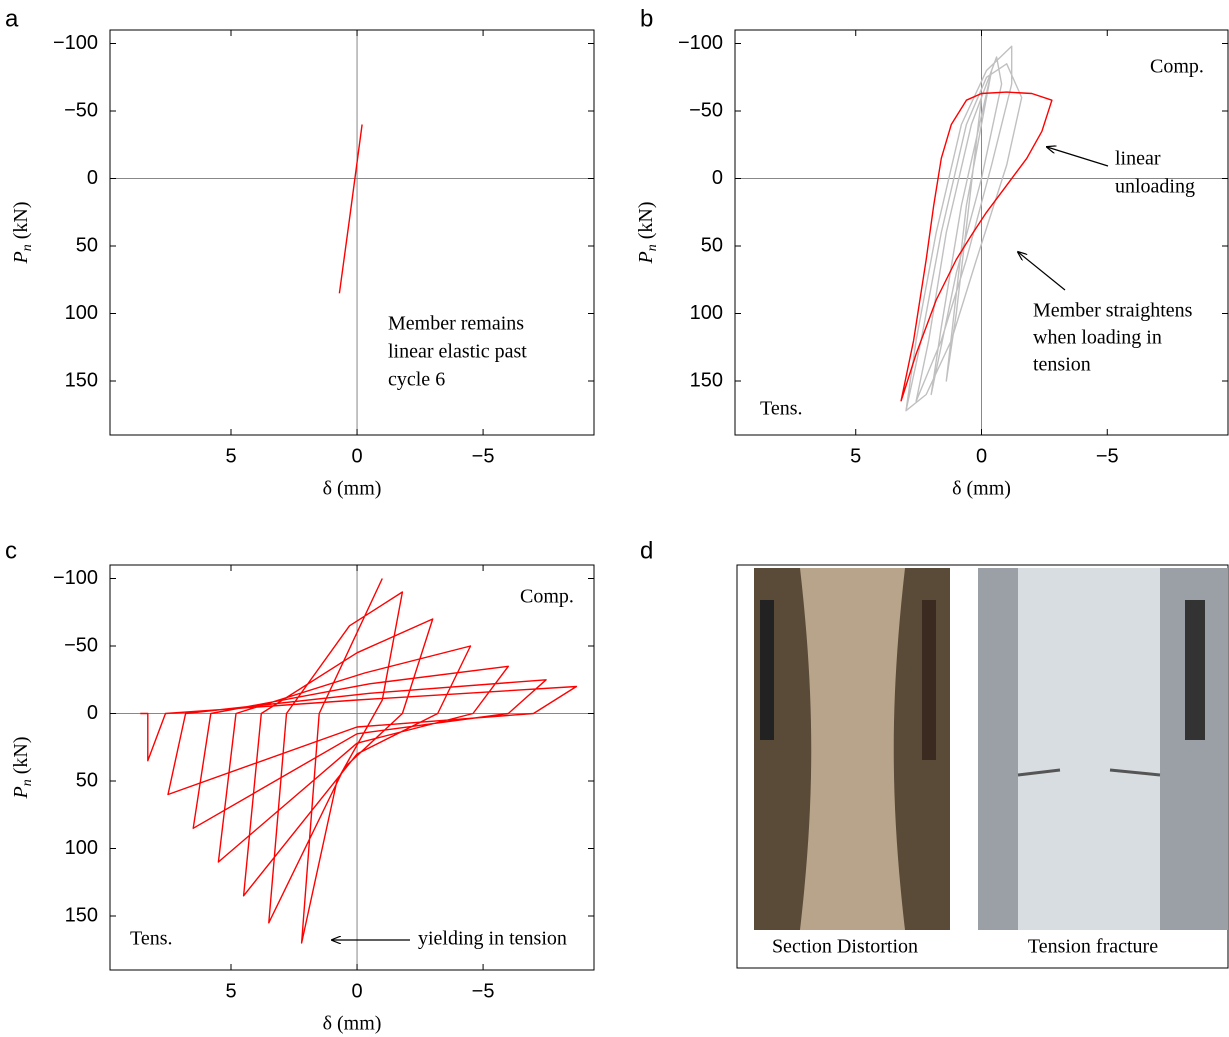 The image size is (1229, 1037). What do you see at coordinates (1062, 365) in the screenshot?
I see `annotation: tension` at bounding box center [1062, 365].